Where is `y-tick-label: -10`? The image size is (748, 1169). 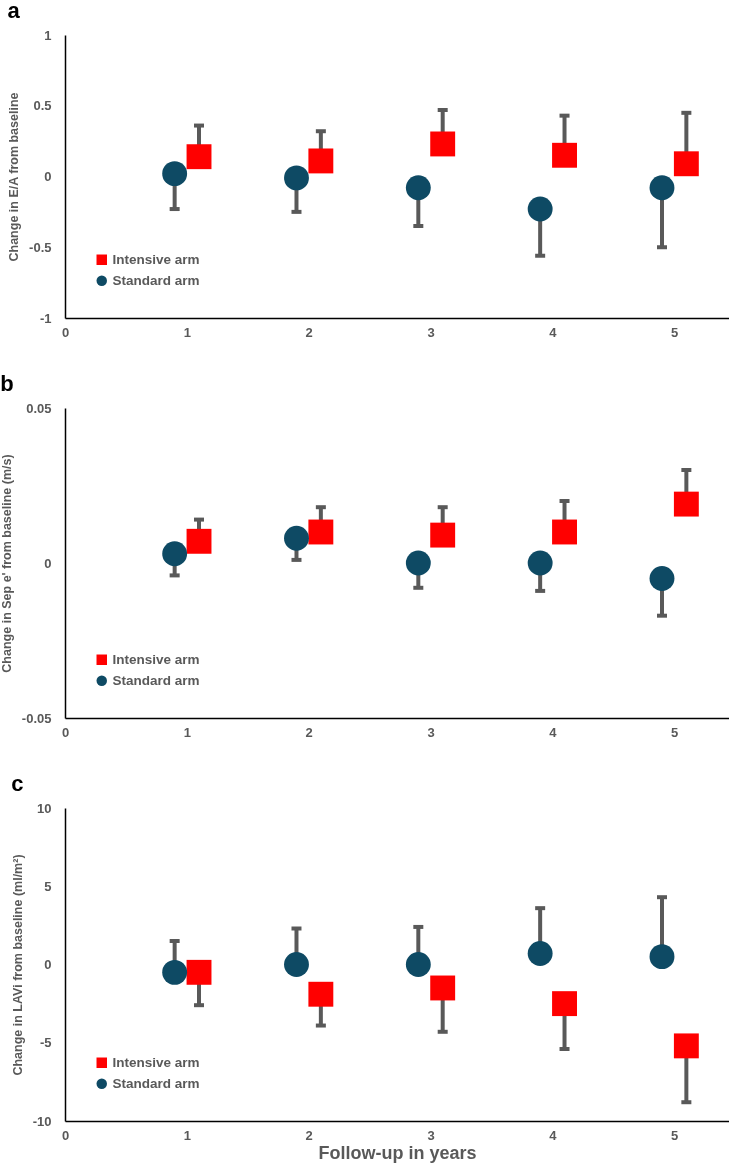 y-tick-label: -10 is located at coordinates (42, 1121).